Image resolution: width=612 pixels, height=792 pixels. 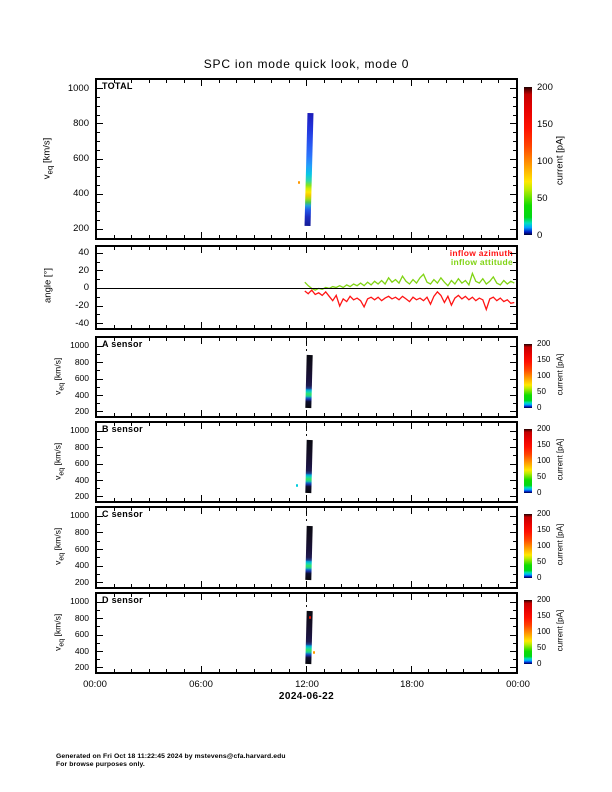 What do you see at coordinates (549, 631) in the screenshot?
I see `colorbar-d-sensor: current [pA] 200 150 100 50 0` at bounding box center [549, 631].